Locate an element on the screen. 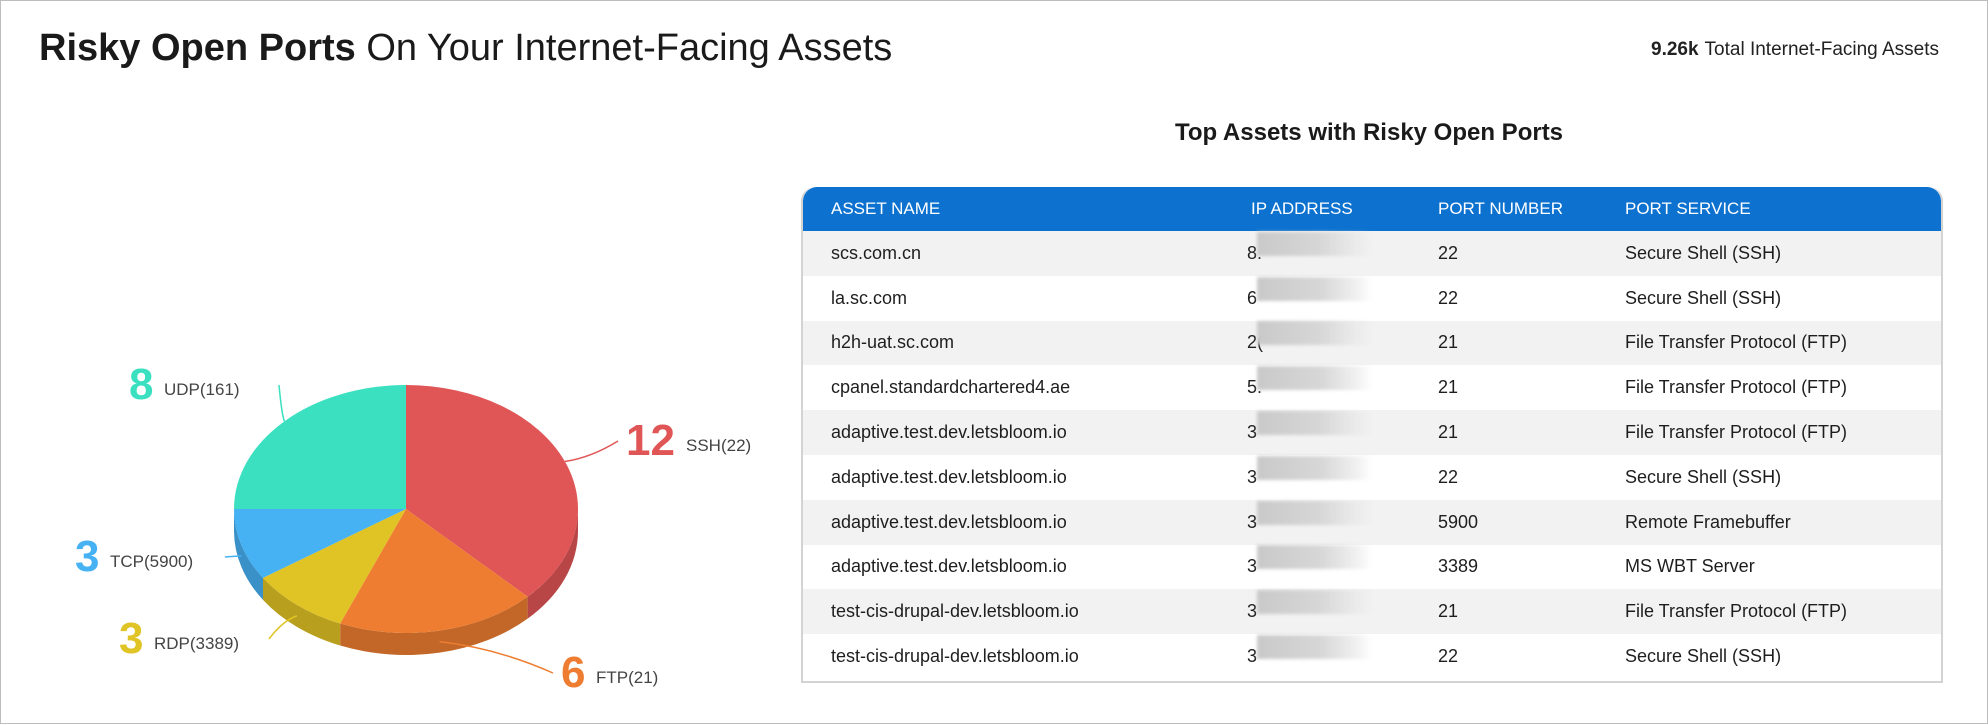  header-port-service: PORT SERVICE is located at coordinates (1688, 208).